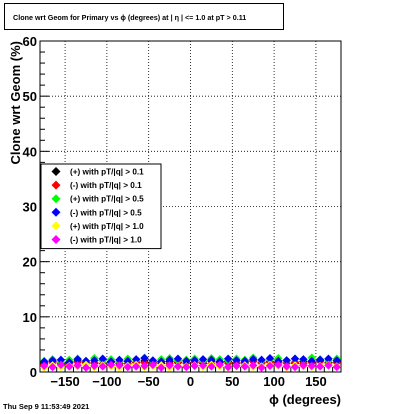 This screenshot has width=400, height=414. What do you see at coordinates (232, 381) in the screenshot?
I see `x-tick-label: 50` at bounding box center [232, 381].